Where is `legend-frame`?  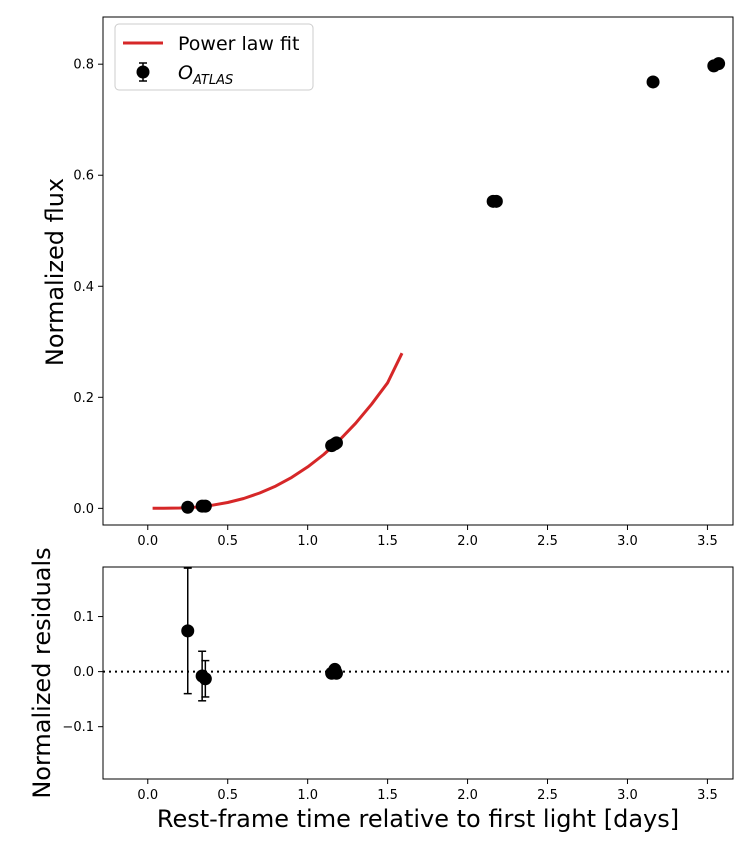
legend-frame is located at coordinates (214, 57).